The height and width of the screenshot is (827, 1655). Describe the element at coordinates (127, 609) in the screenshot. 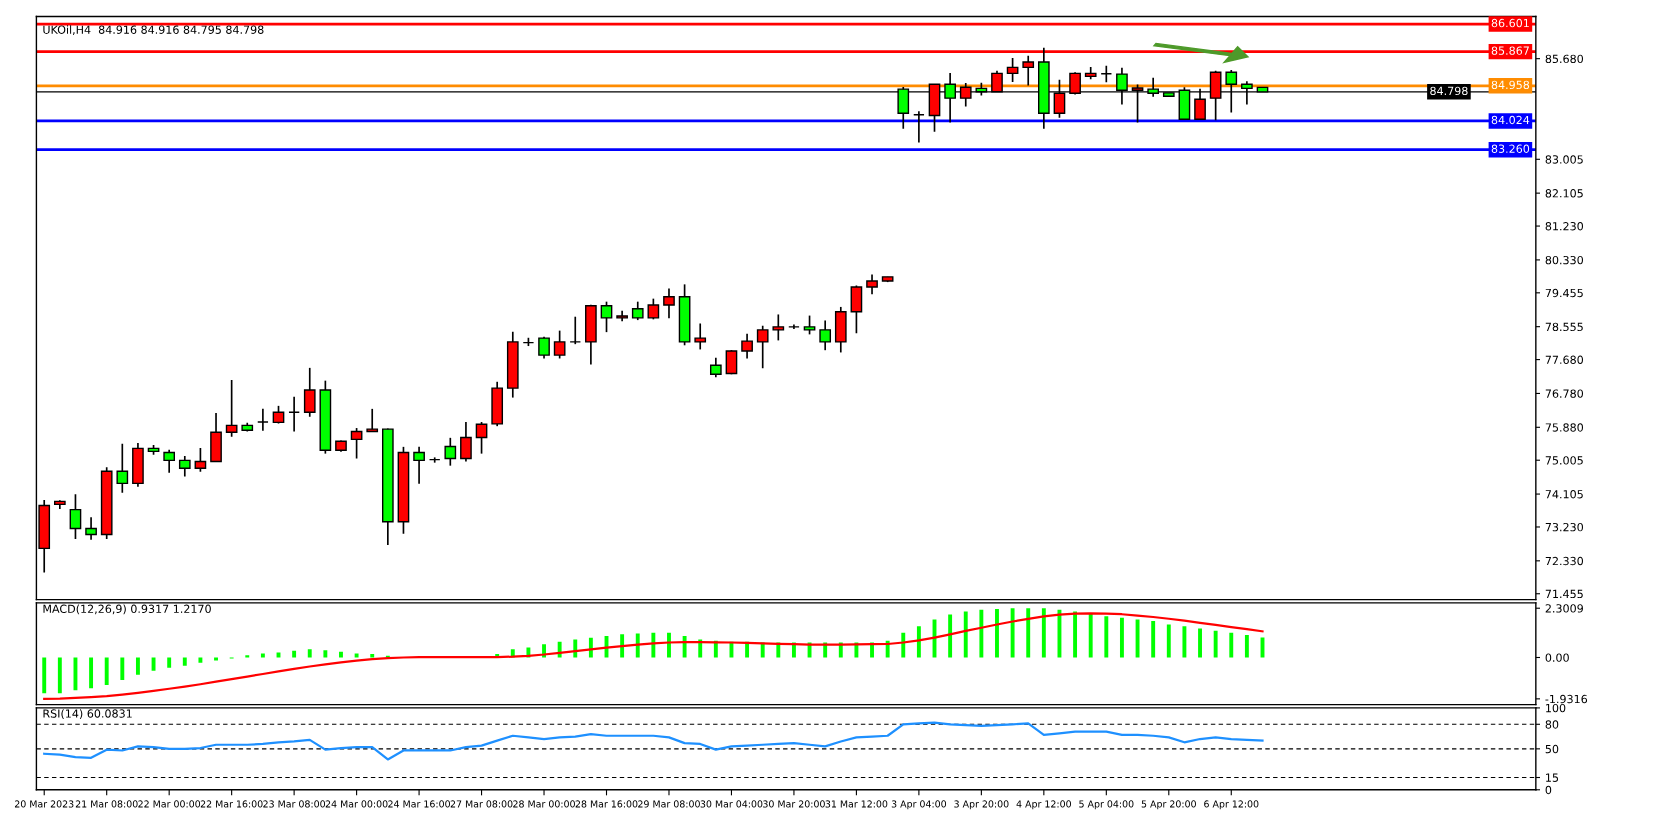

I see `chart-title: MACD(12,26,9) 0.9317 1.2170` at that location.